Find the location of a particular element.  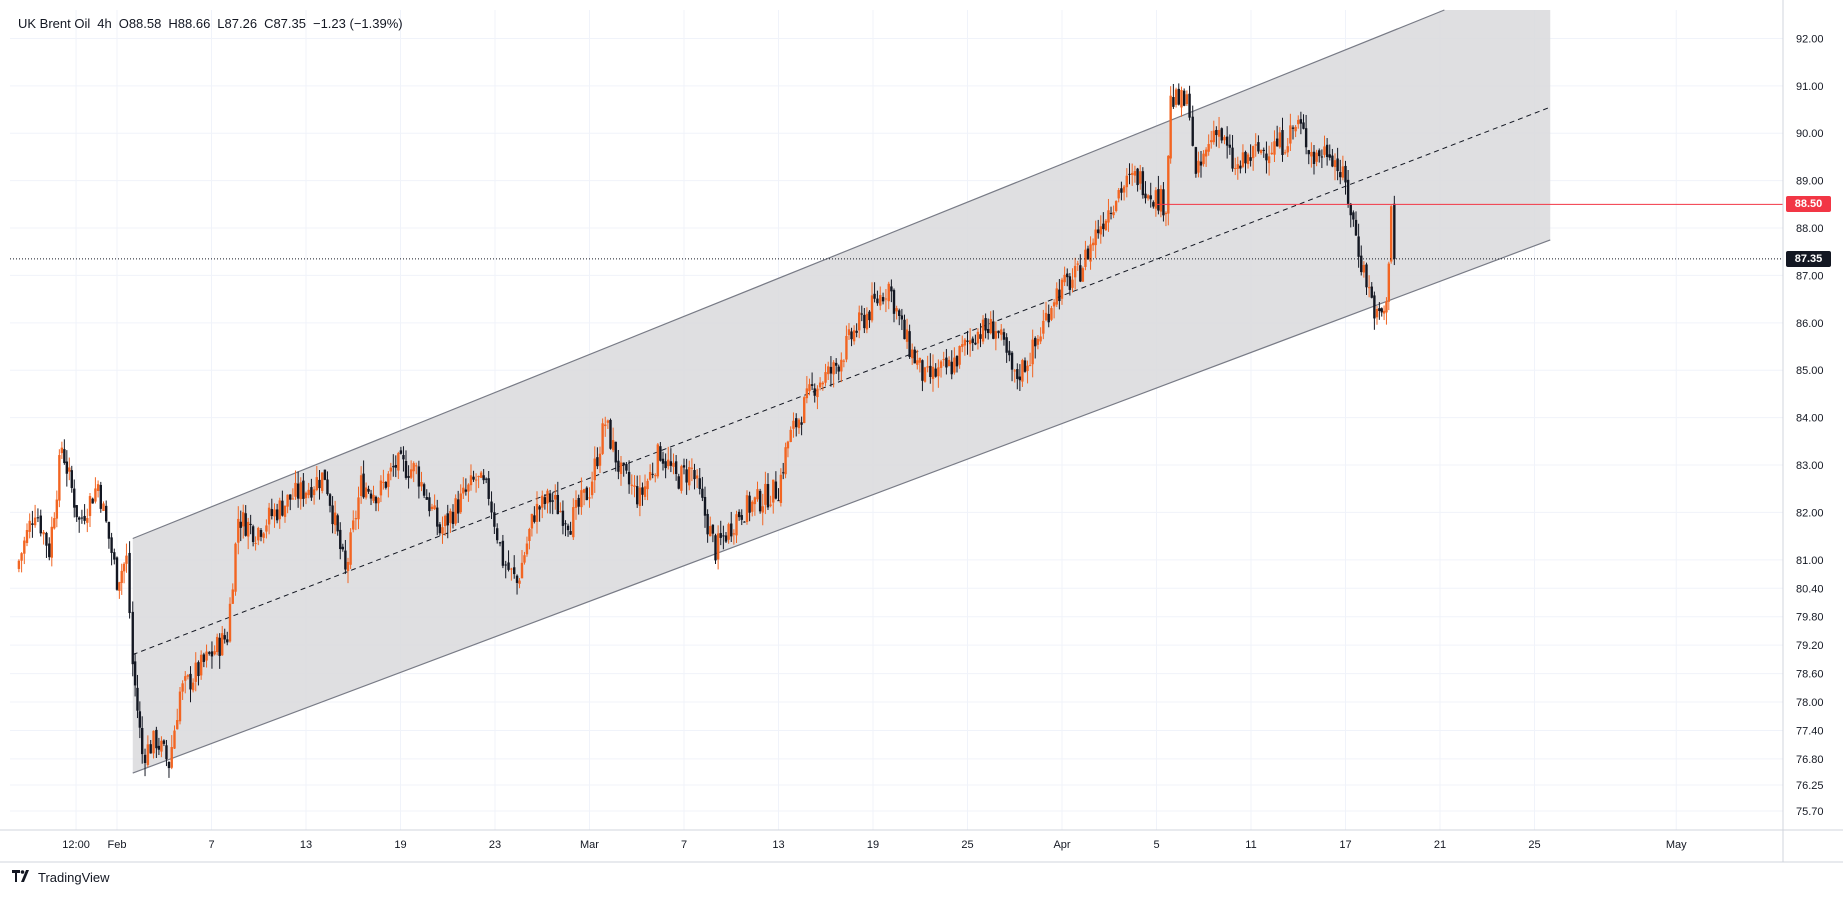

interval-label: 4h is located at coordinates (104, 23).